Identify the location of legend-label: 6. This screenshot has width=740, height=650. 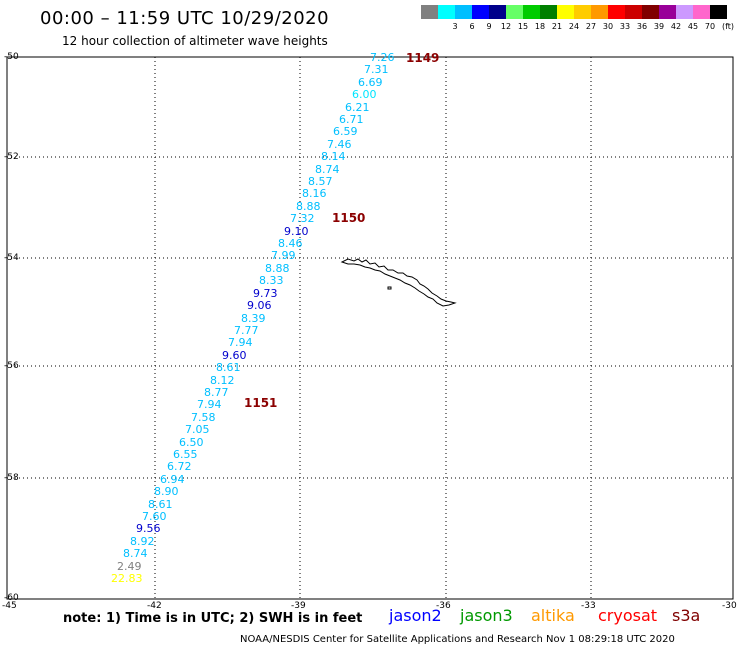
(472, 26).